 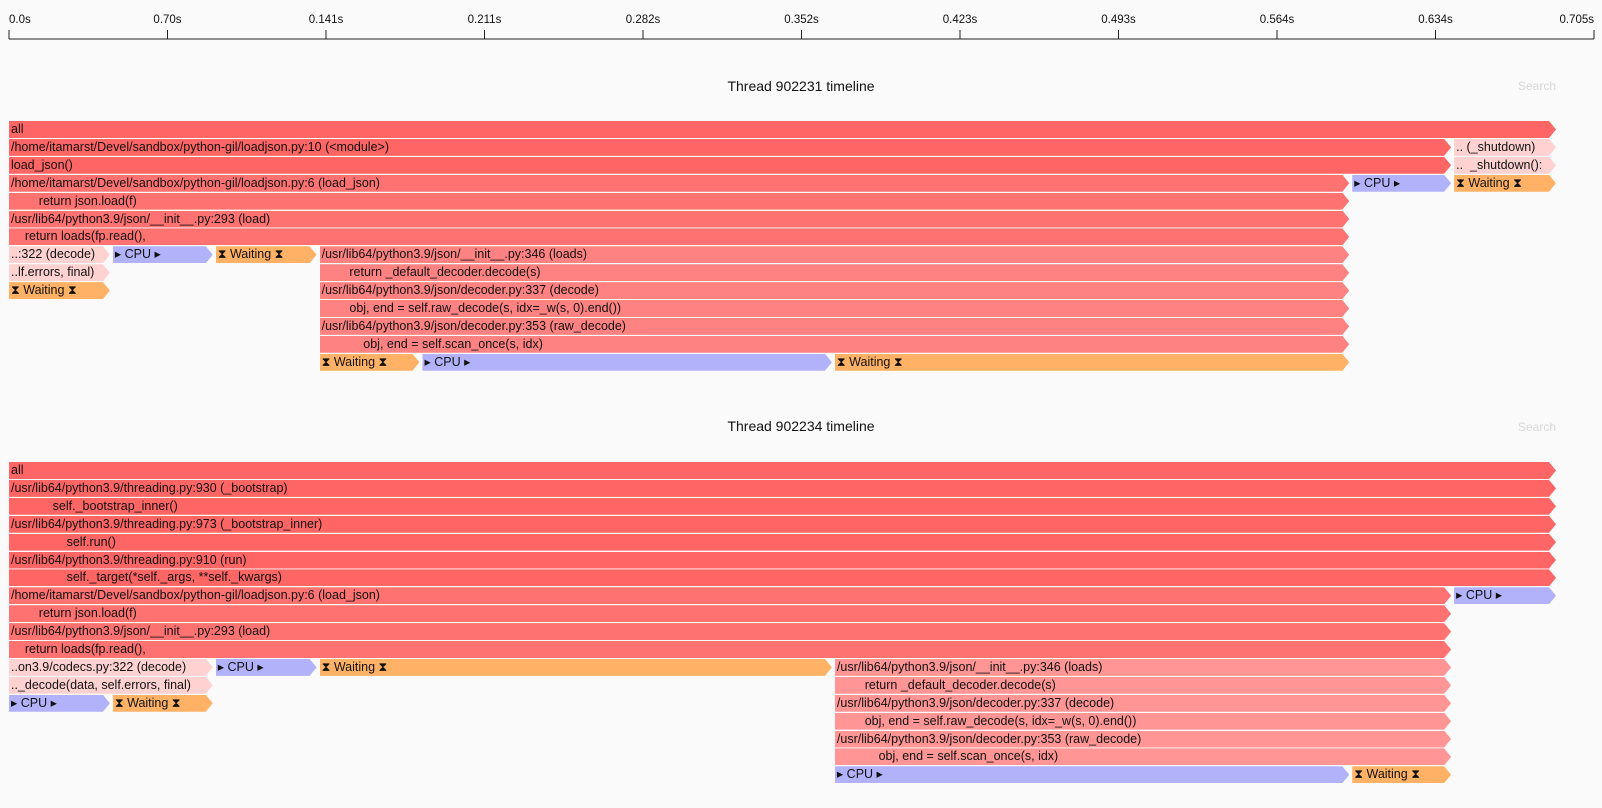 What do you see at coordinates (801, 426) in the screenshot?
I see `panel-title-thread-2: Thread 902234 timeline` at bounding box center [801, 426].